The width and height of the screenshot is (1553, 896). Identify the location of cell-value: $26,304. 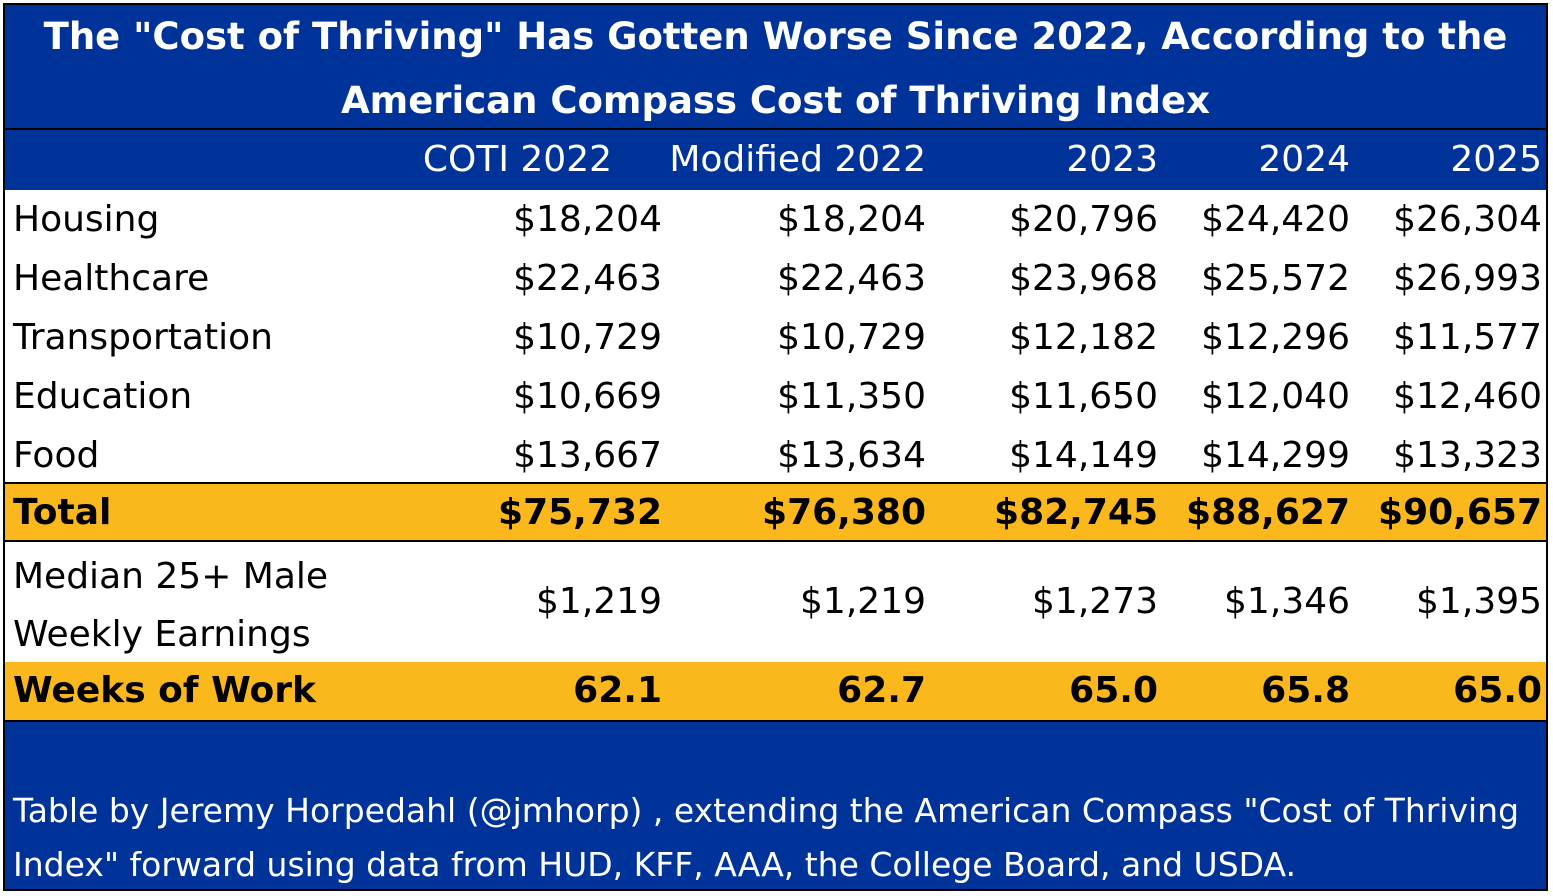
(1467, 219).